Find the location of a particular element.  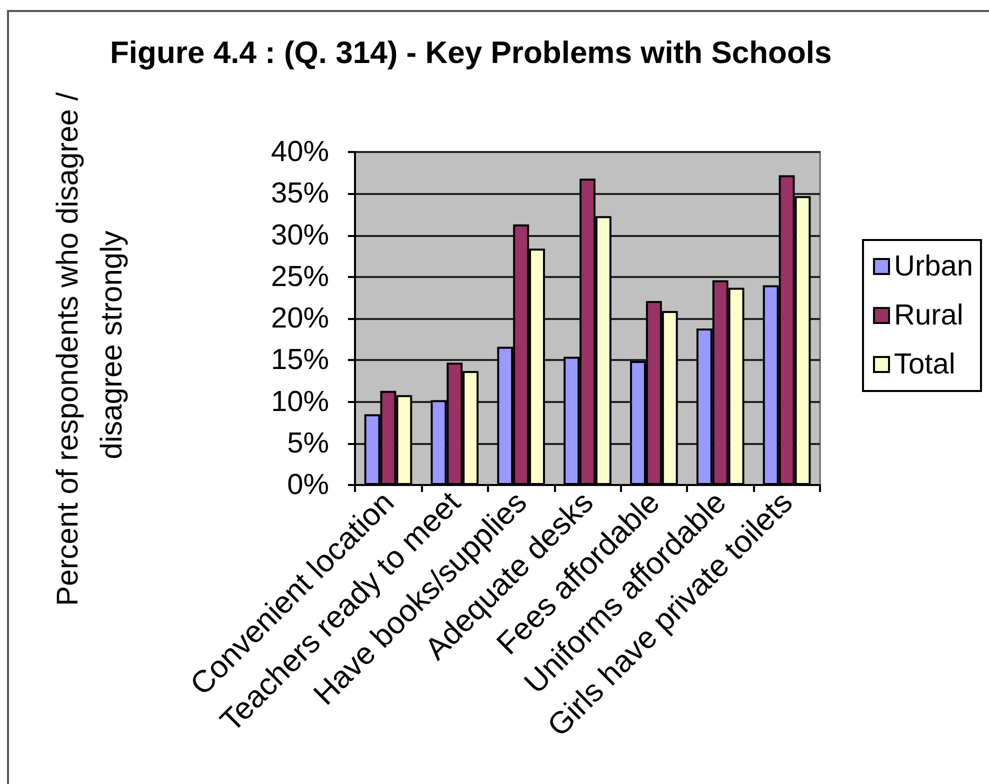

y-tick-label: 10% is located at coordinates (299, 402).